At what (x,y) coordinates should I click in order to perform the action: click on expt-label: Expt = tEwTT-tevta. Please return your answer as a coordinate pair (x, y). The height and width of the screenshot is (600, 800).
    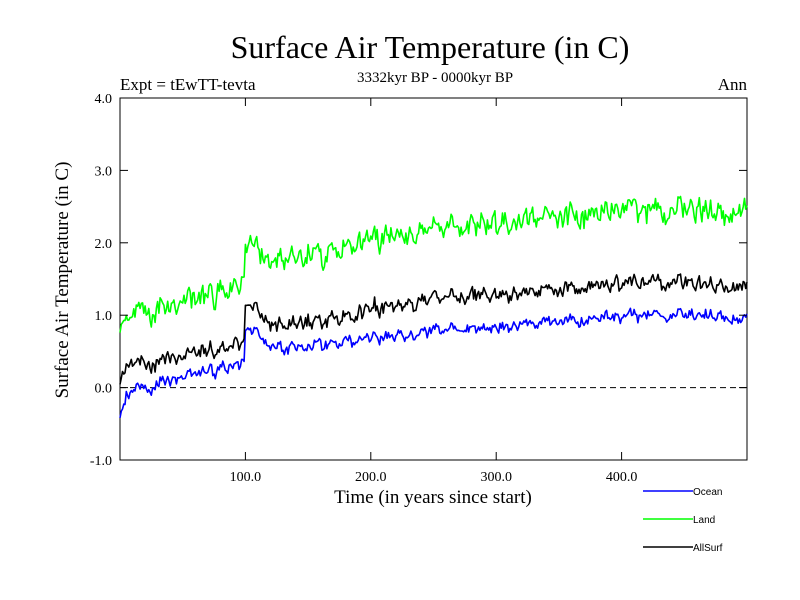
    Looking at the image, I should click on (188, 84).